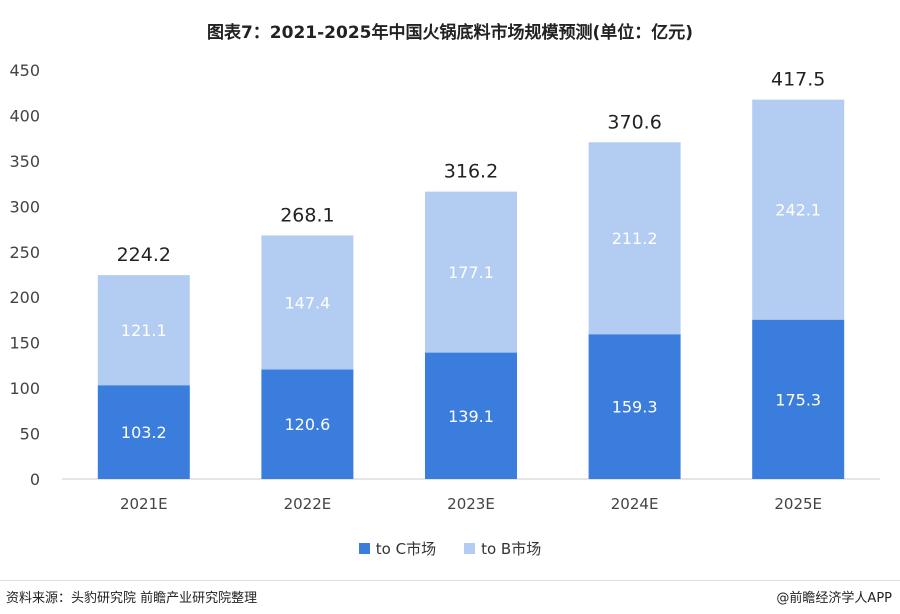 This screenshot has width=900, height=614. I want to click on source-note: 资料来源：头豹研究院 前瞻产业研究院整理, so click(132, 598).